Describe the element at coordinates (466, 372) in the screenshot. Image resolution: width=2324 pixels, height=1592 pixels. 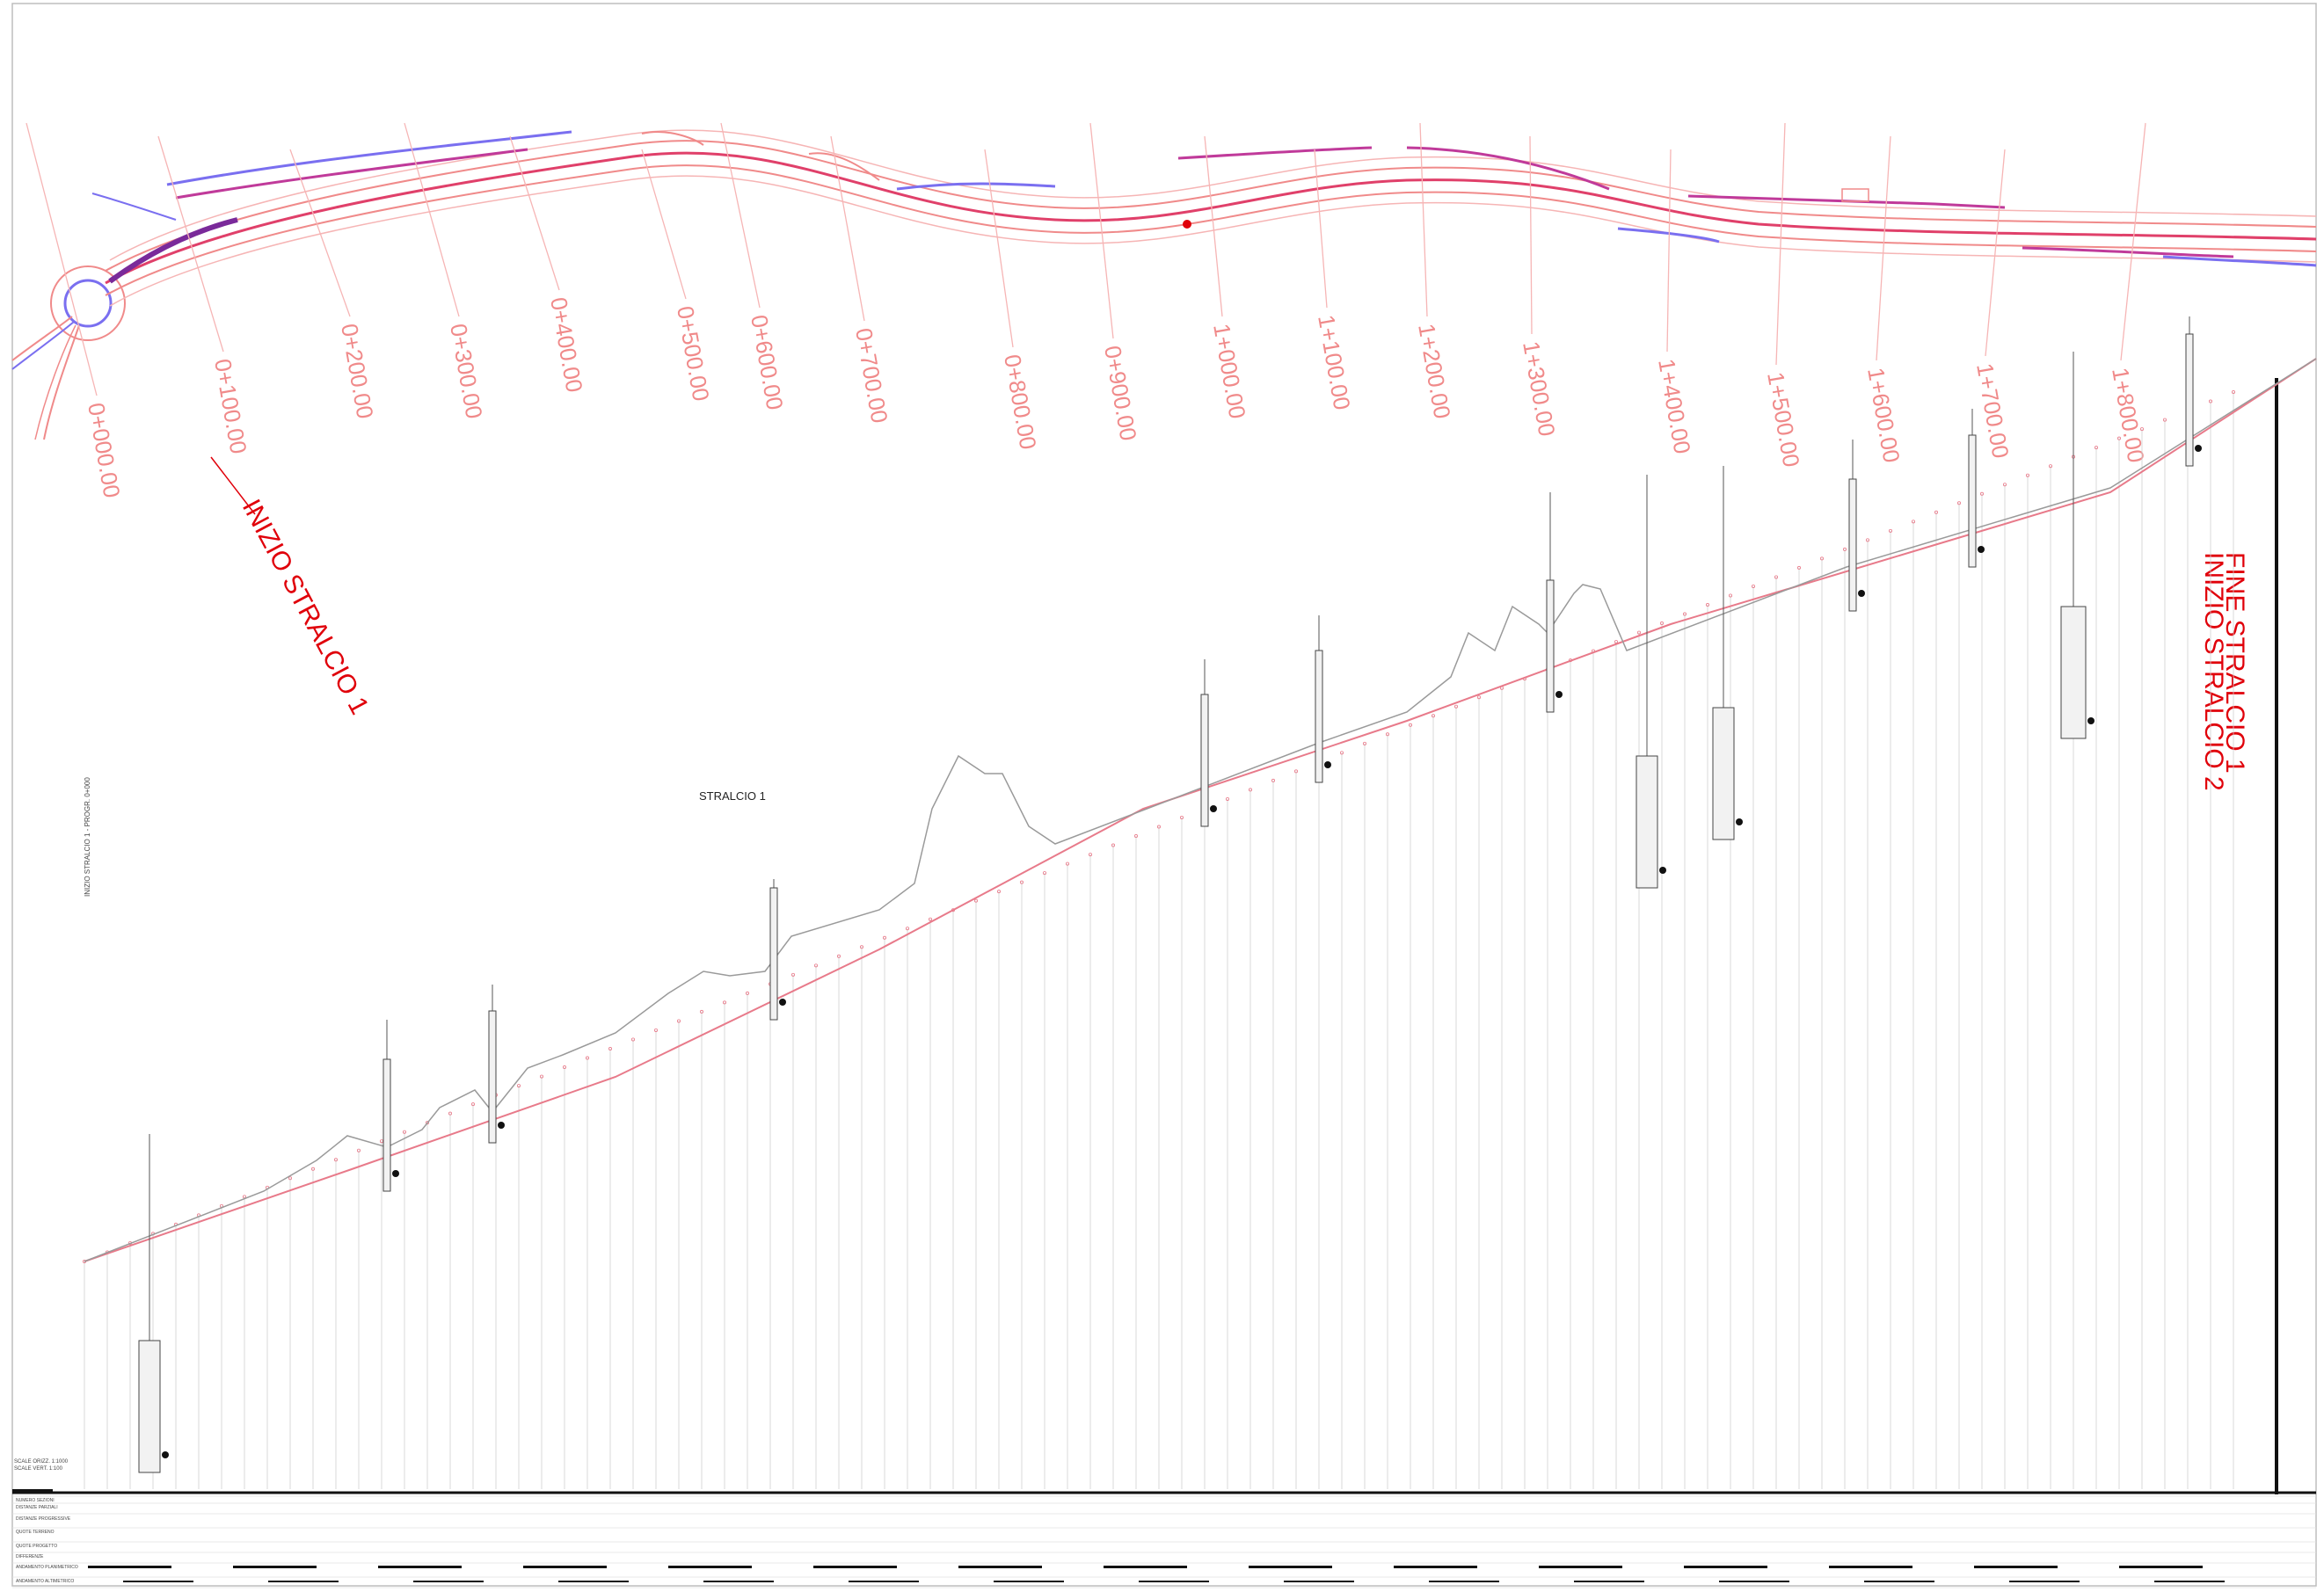
I see `chainage-label: 0+300.00` at that location.